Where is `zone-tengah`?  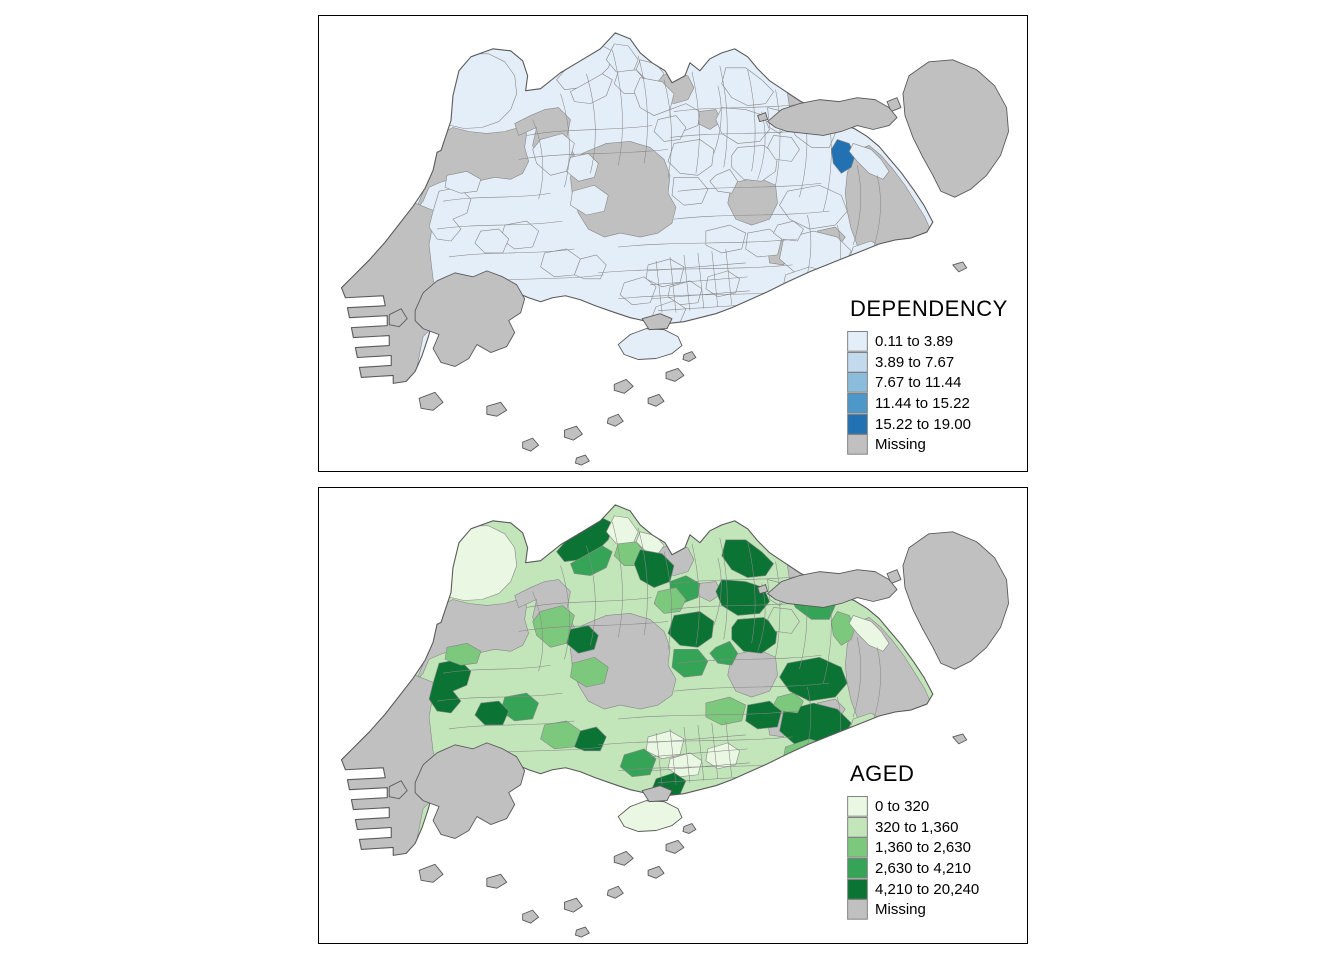
zone-tengah is located at coordinates (463, 182).